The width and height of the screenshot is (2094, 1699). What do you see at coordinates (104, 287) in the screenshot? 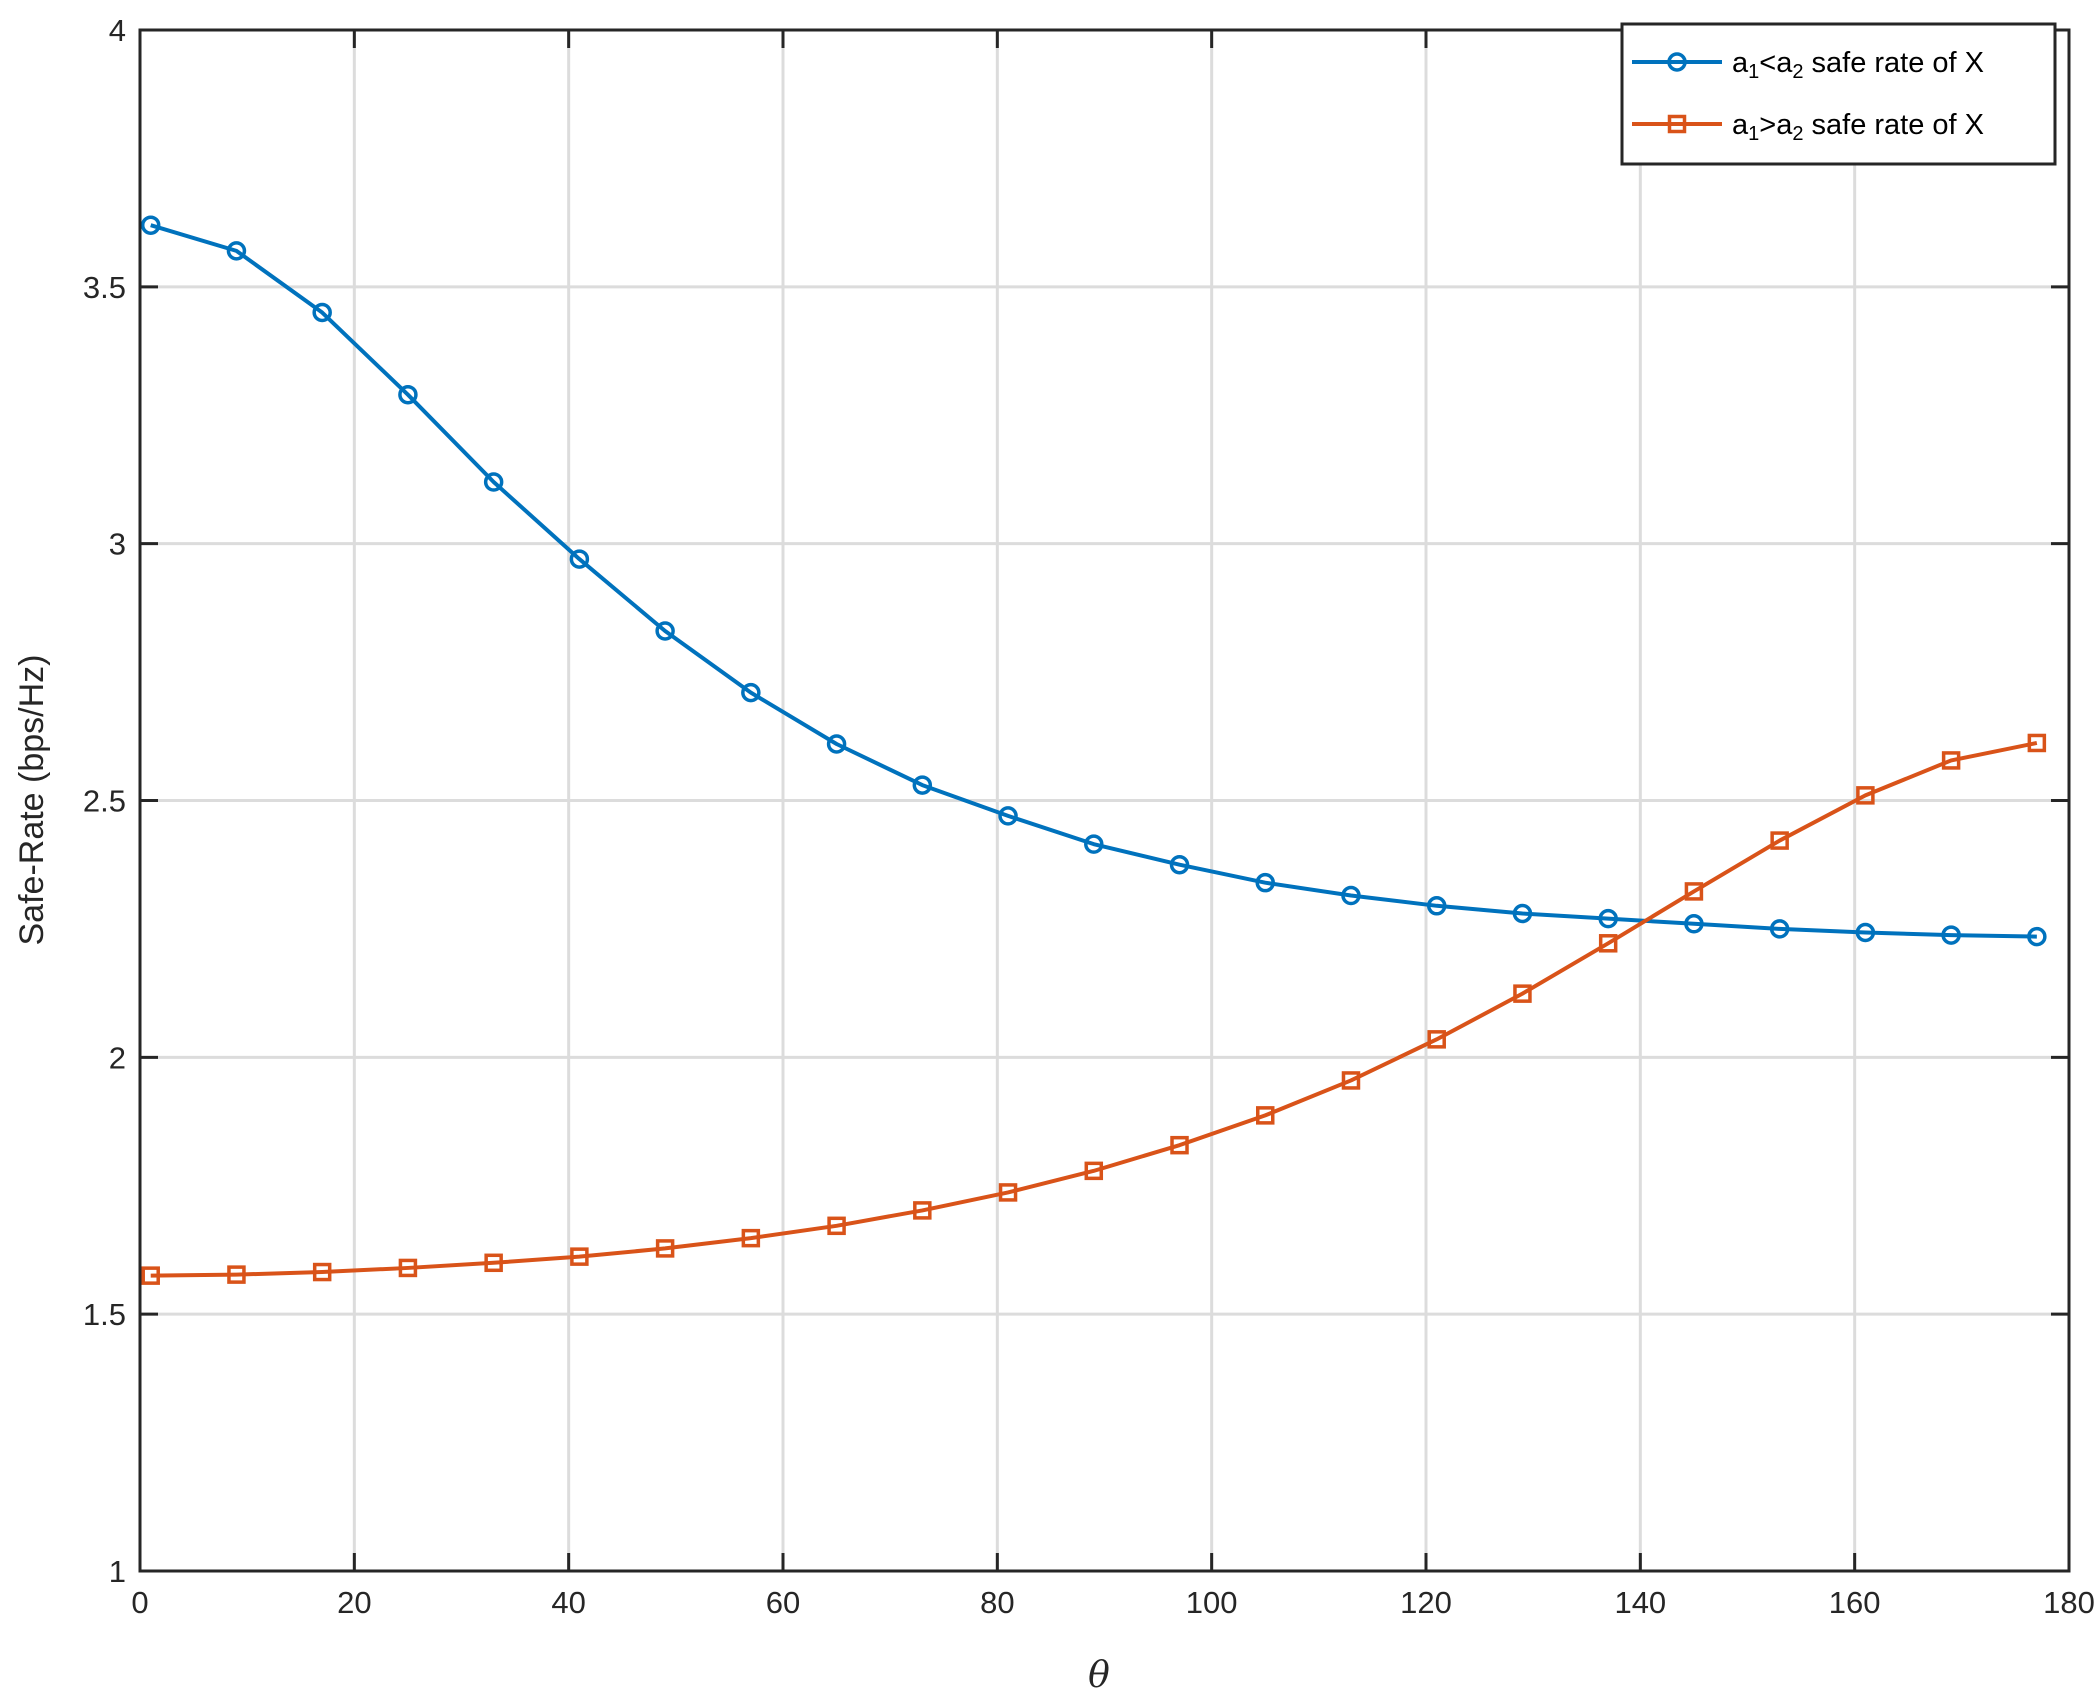
I see `y-tick-label: 3.5` at bounding box center [104, 287].